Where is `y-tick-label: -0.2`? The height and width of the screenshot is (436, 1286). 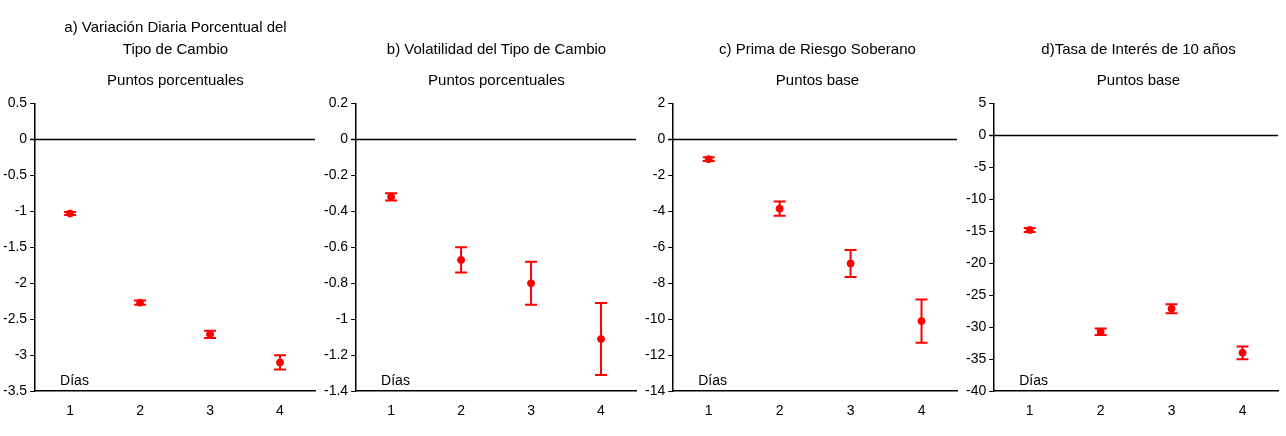 y-tick-label: -0.2 is located at coordinates (336, 174).